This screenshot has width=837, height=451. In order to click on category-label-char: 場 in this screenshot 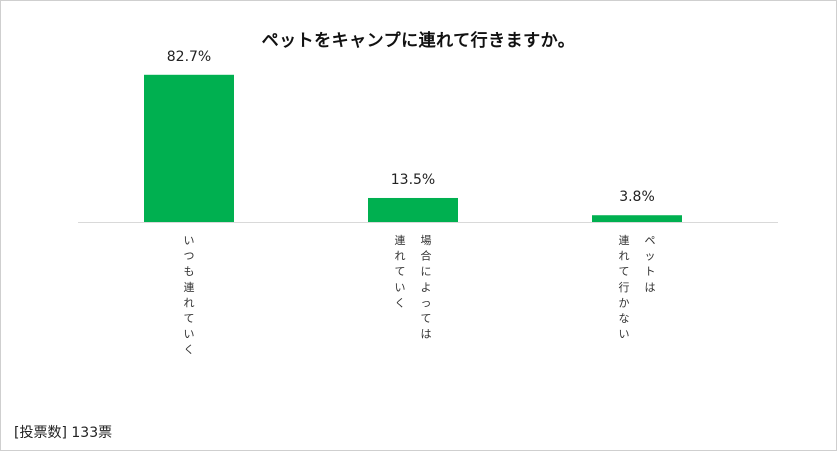, I will do `click(426, 240)`.